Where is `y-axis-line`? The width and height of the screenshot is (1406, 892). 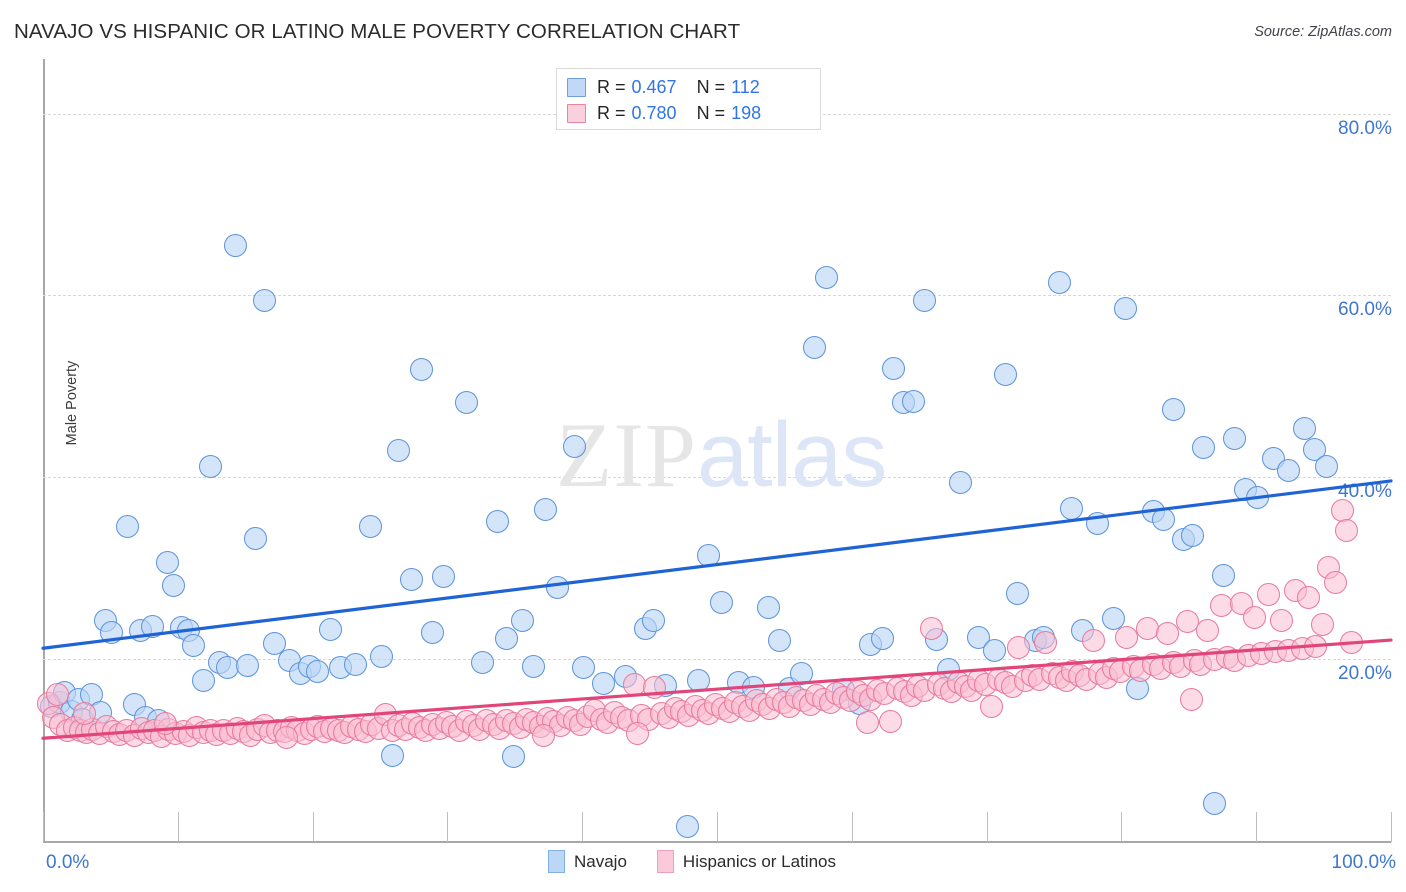 y-axis-line is located at coordinates (44, 450).